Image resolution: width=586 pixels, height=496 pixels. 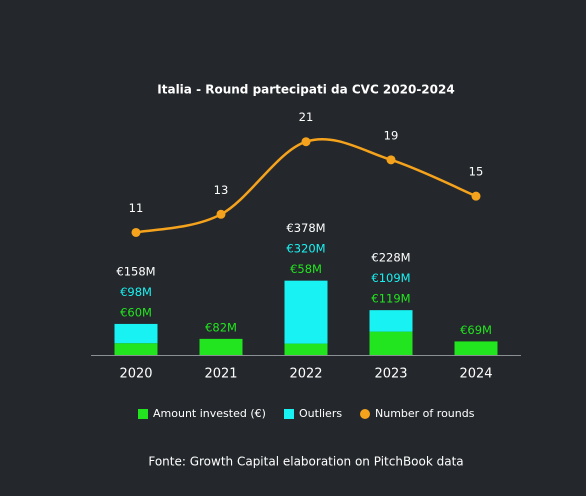 What do you see at coordinates (305, 228) in the screenshot?
I see `total-label: €378M` at bounding box center [305, 228].